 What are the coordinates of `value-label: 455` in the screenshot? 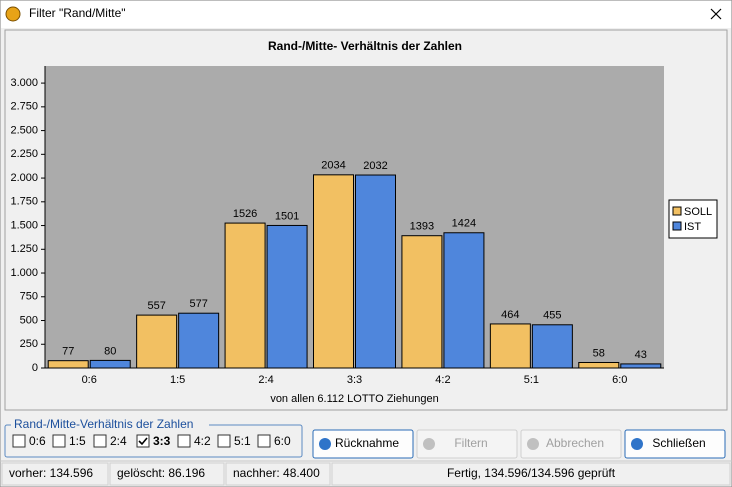 It's located at (552, 316).